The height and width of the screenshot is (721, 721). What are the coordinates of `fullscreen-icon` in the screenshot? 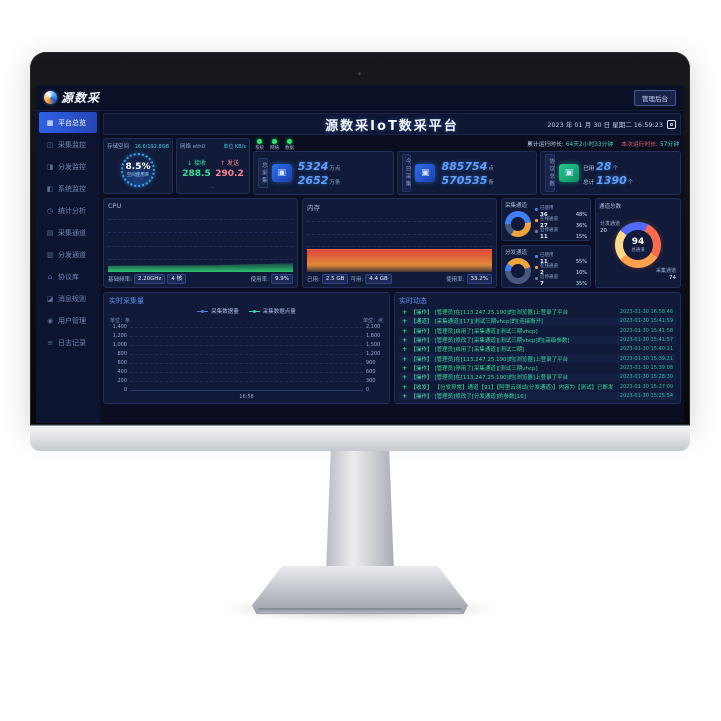 It's located at (671, 124).